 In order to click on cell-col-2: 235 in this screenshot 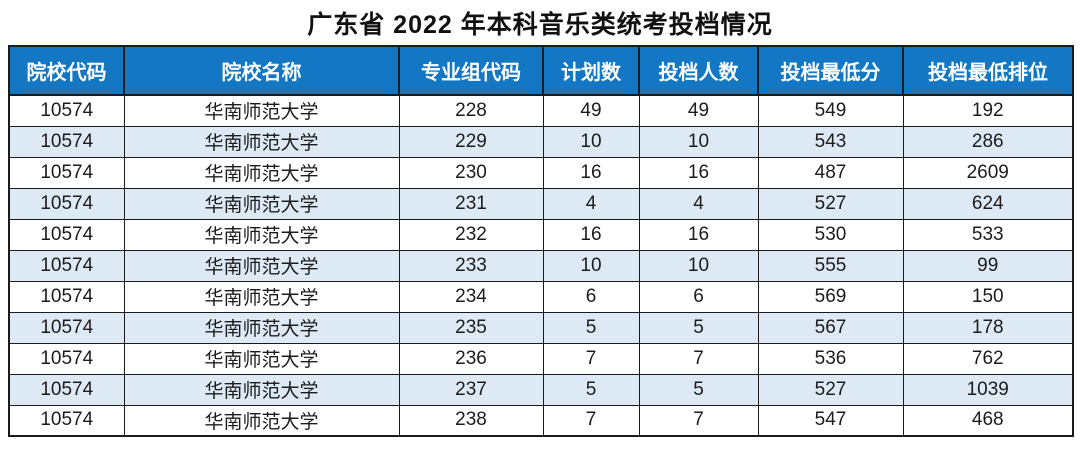, I will do `click(471, 327)`.